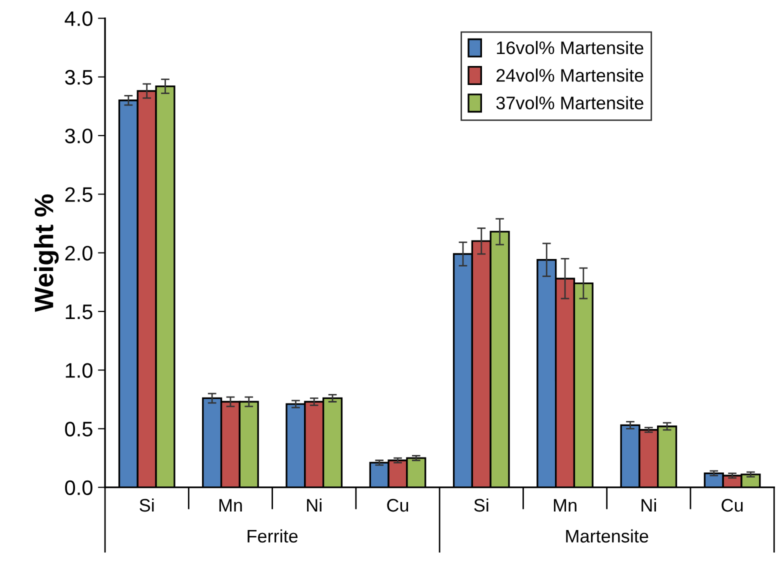  I want to click on text: Ferrite, so click(273, 536).